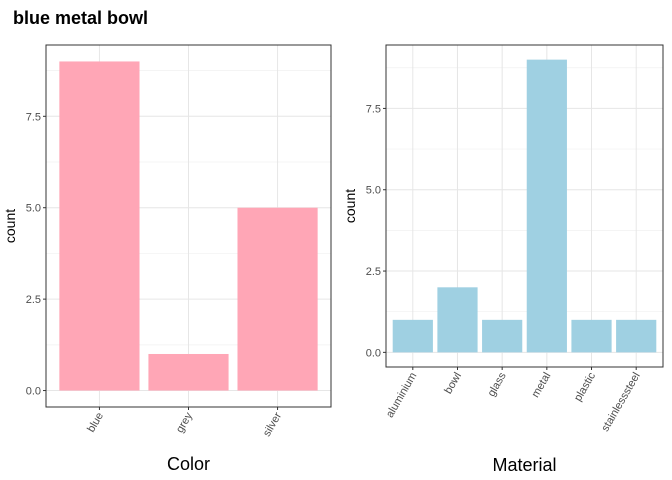 The image size is (672, 480). What do you see at coordinates (373, 353) in the screenshot?
I see `chart2-y-tick-label: 0.0` at bounding box center [373, 353].